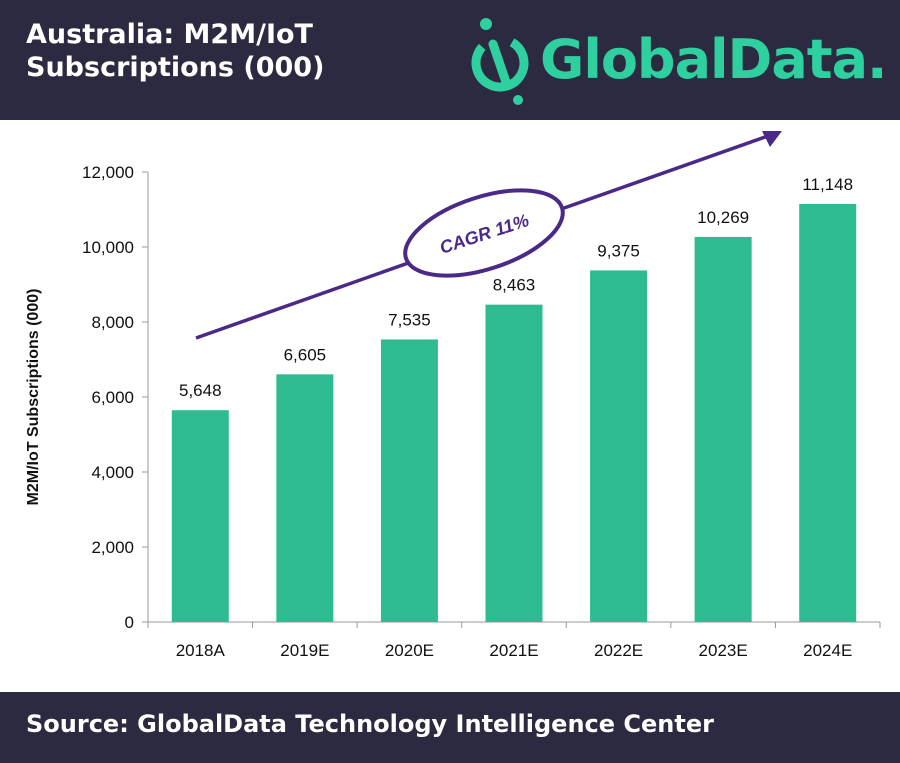 The width and height of the screenshot is (900, 763). What do you see at coordinates (129, 622) in the screenshot?
I see `y-tick-label: 0` at bounding box center [129, 622].